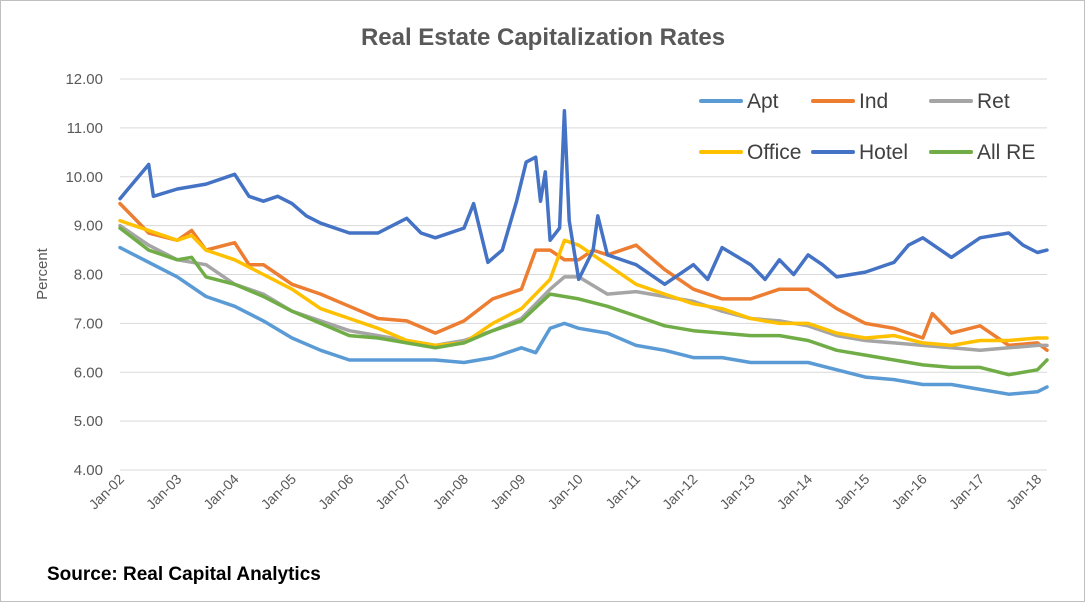 The width and height of the screenshot is (1085, 602). Describe the element at coordinates (763, 101) in the screenshot. I see `legend-label-apt: Apt` at that location.